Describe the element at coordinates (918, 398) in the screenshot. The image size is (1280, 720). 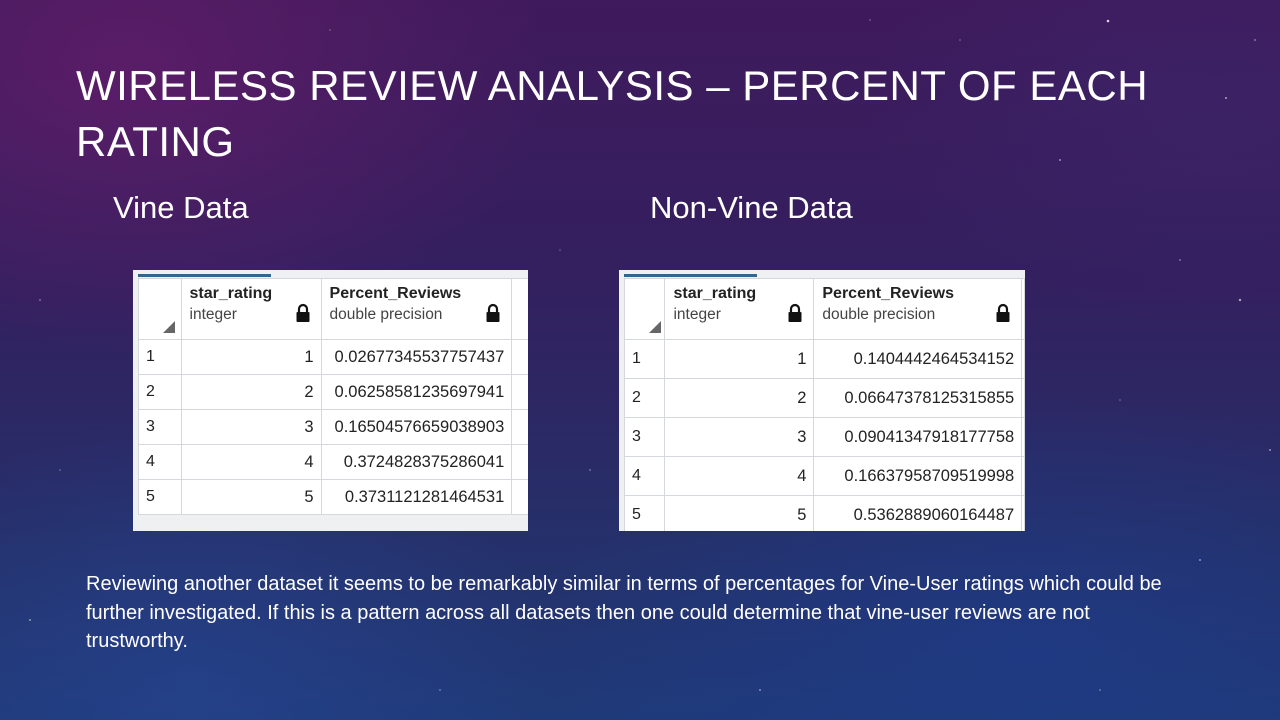
I see `percent-reviews-cell: 0.06647378125315855` at that location.